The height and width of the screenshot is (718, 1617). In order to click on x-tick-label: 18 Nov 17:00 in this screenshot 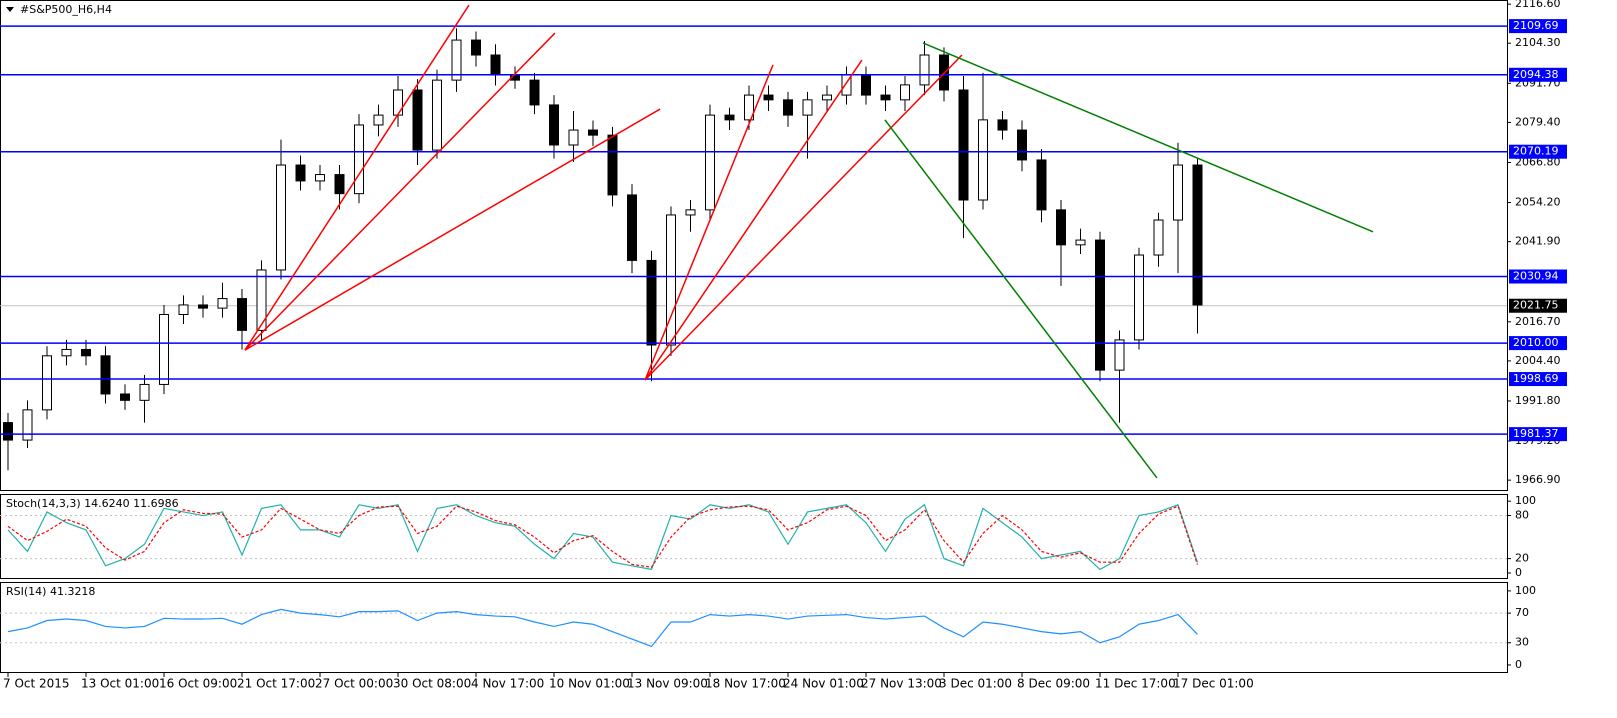, I will do `click(745, 684)`.